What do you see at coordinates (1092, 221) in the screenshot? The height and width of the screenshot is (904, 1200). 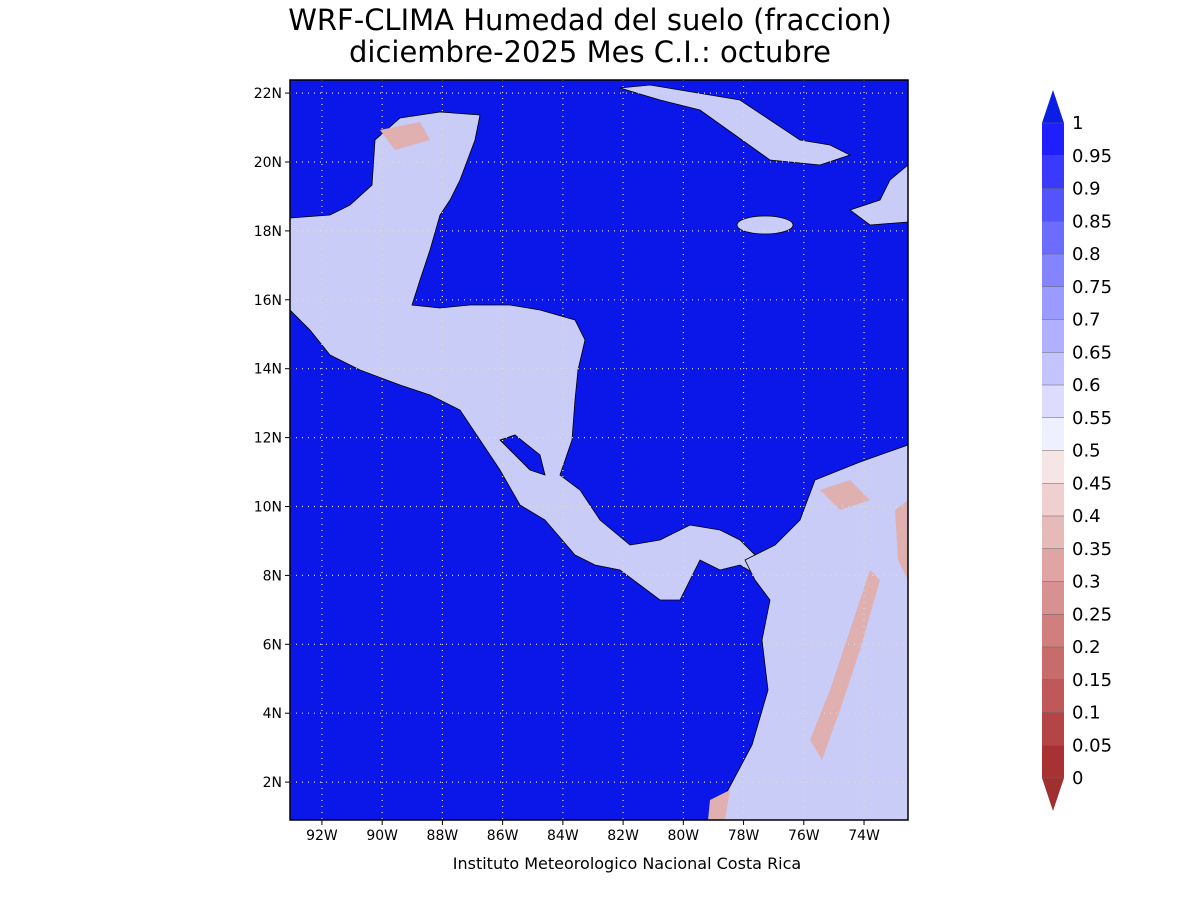 I see `colorbar-label: 0.85` at bounding box center [1092, 221].